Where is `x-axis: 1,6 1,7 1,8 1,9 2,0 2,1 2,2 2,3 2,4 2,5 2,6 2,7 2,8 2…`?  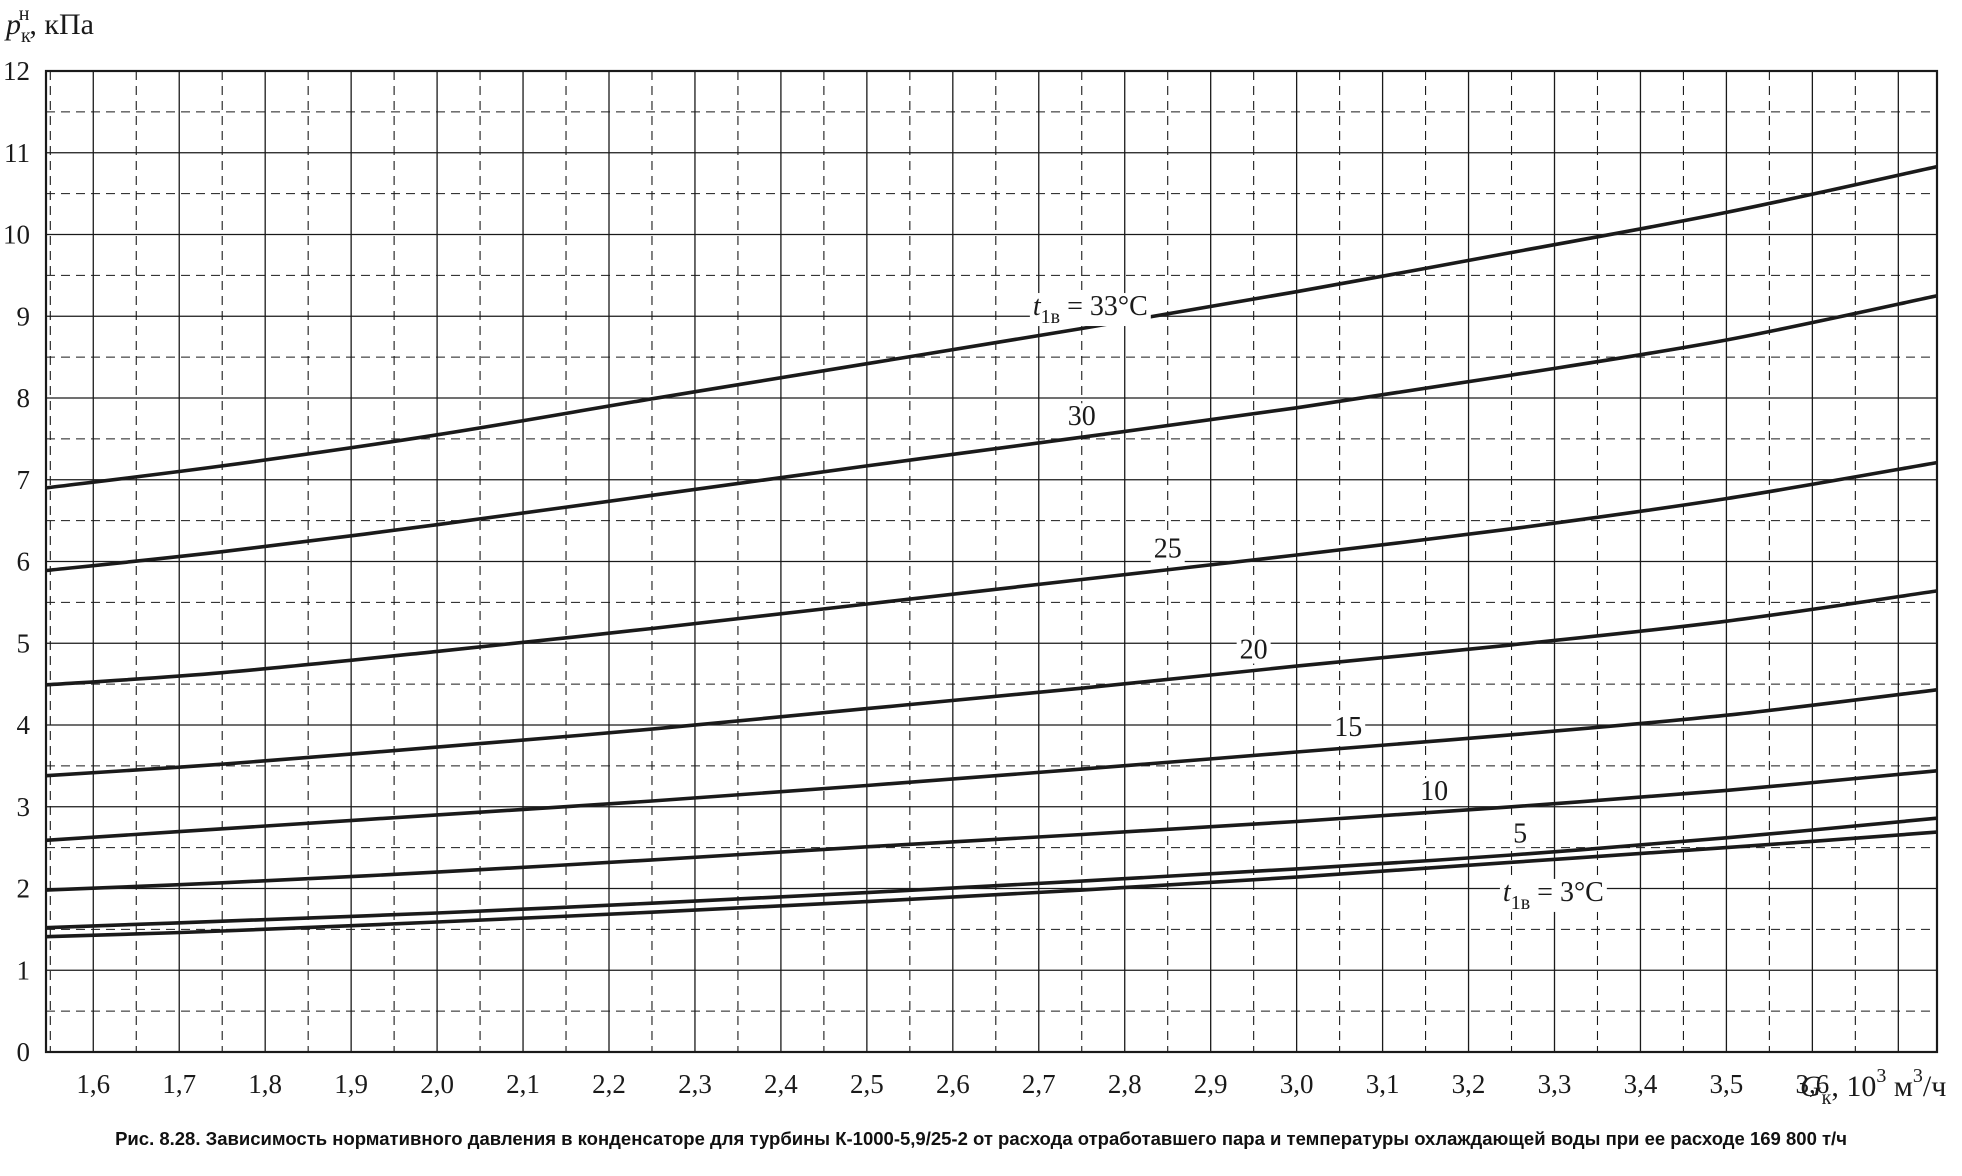
x-axis: 1,6 1,7 1,8 1,9 2,0 2,1 2,2 2,3 2,4 2,5 2,6 2,7 2,8 2… is located at coordinates (952, 1084).